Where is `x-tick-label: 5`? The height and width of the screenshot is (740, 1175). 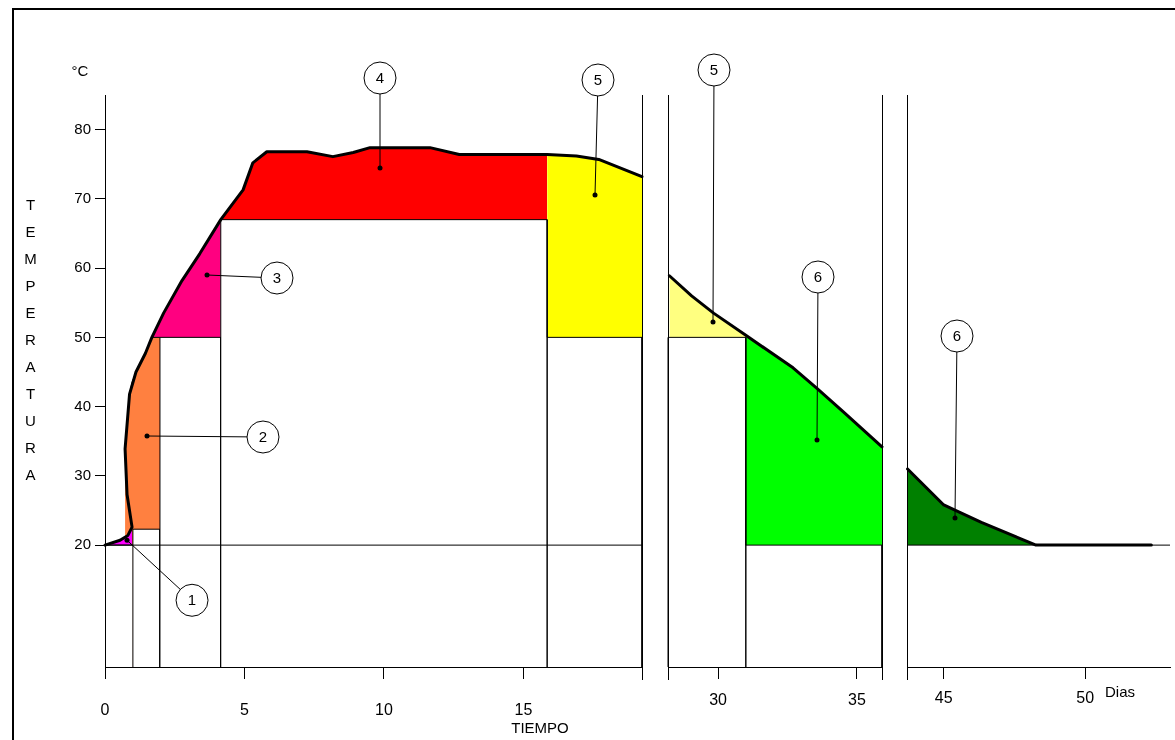 x-tick-label: 5 is located at coordinates (245, 710).